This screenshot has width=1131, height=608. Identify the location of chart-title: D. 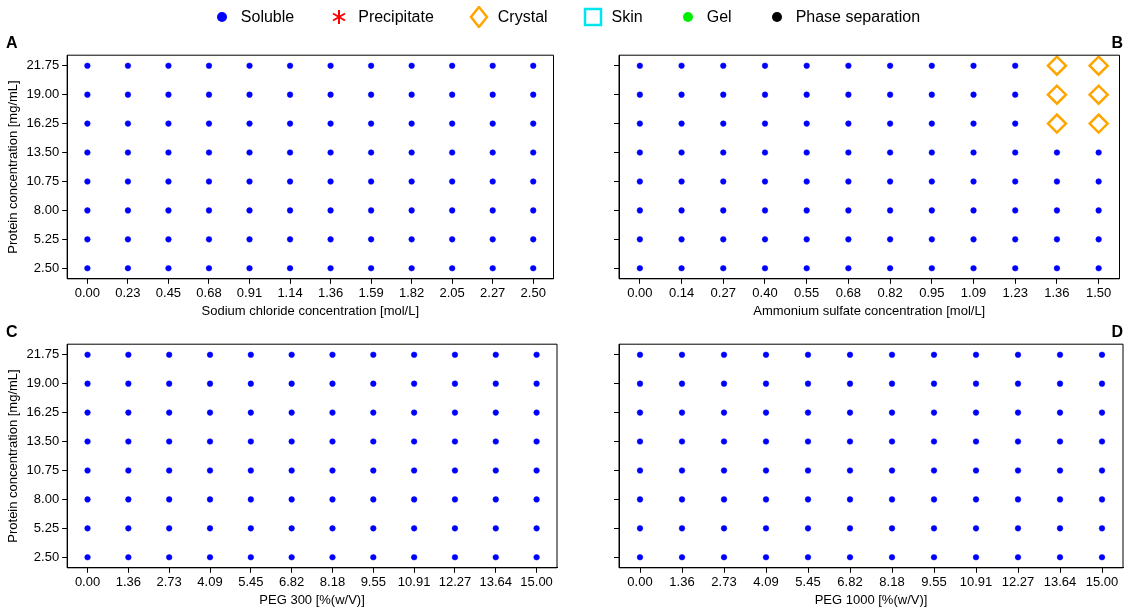
(1117, 332).